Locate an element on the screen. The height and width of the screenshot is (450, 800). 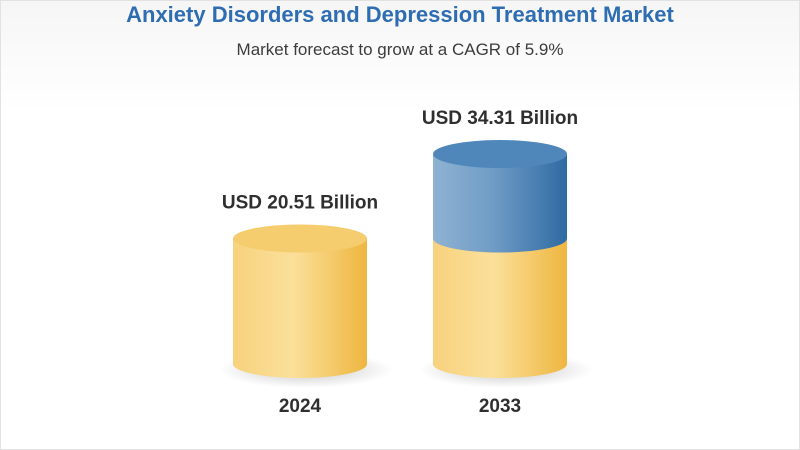
data-label: USD 34.31 Billion is located at coordinates (500, 118).